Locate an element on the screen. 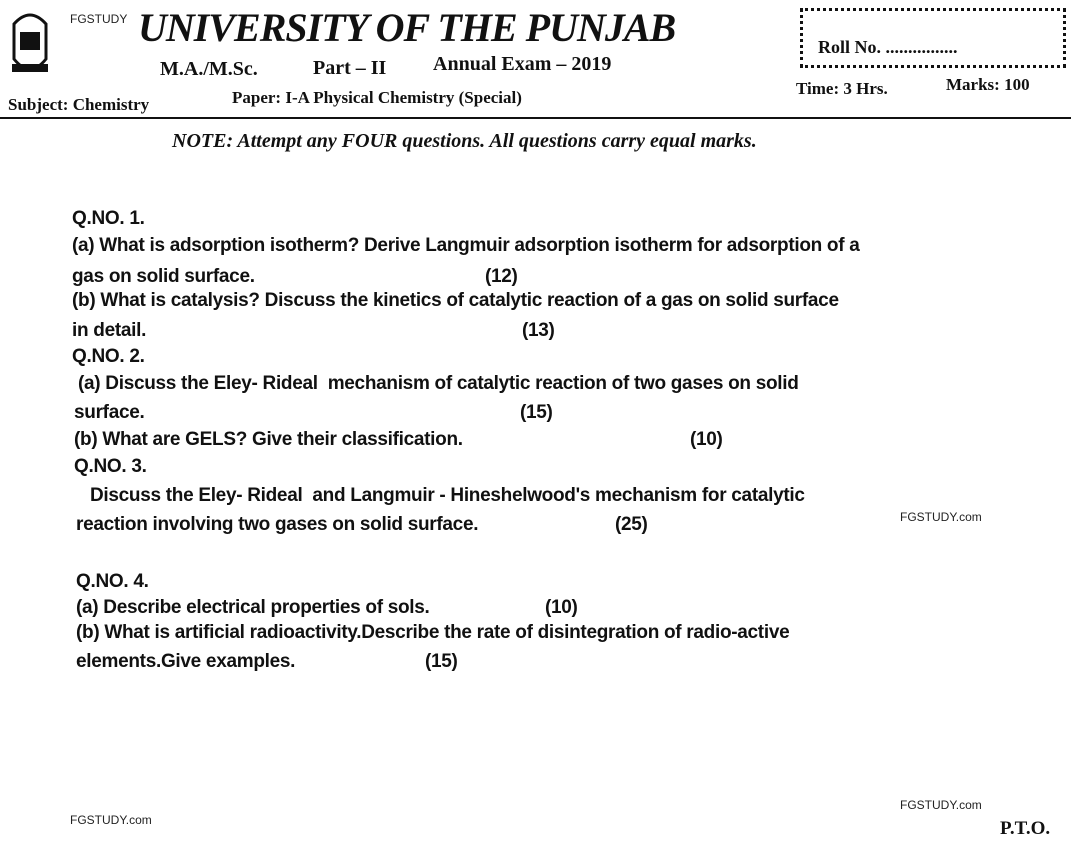 The height and width of the screenshot is (842, 1071). university-name: UNIVERSITY OF THE PUNJAB is located at coordinates (407, 27).